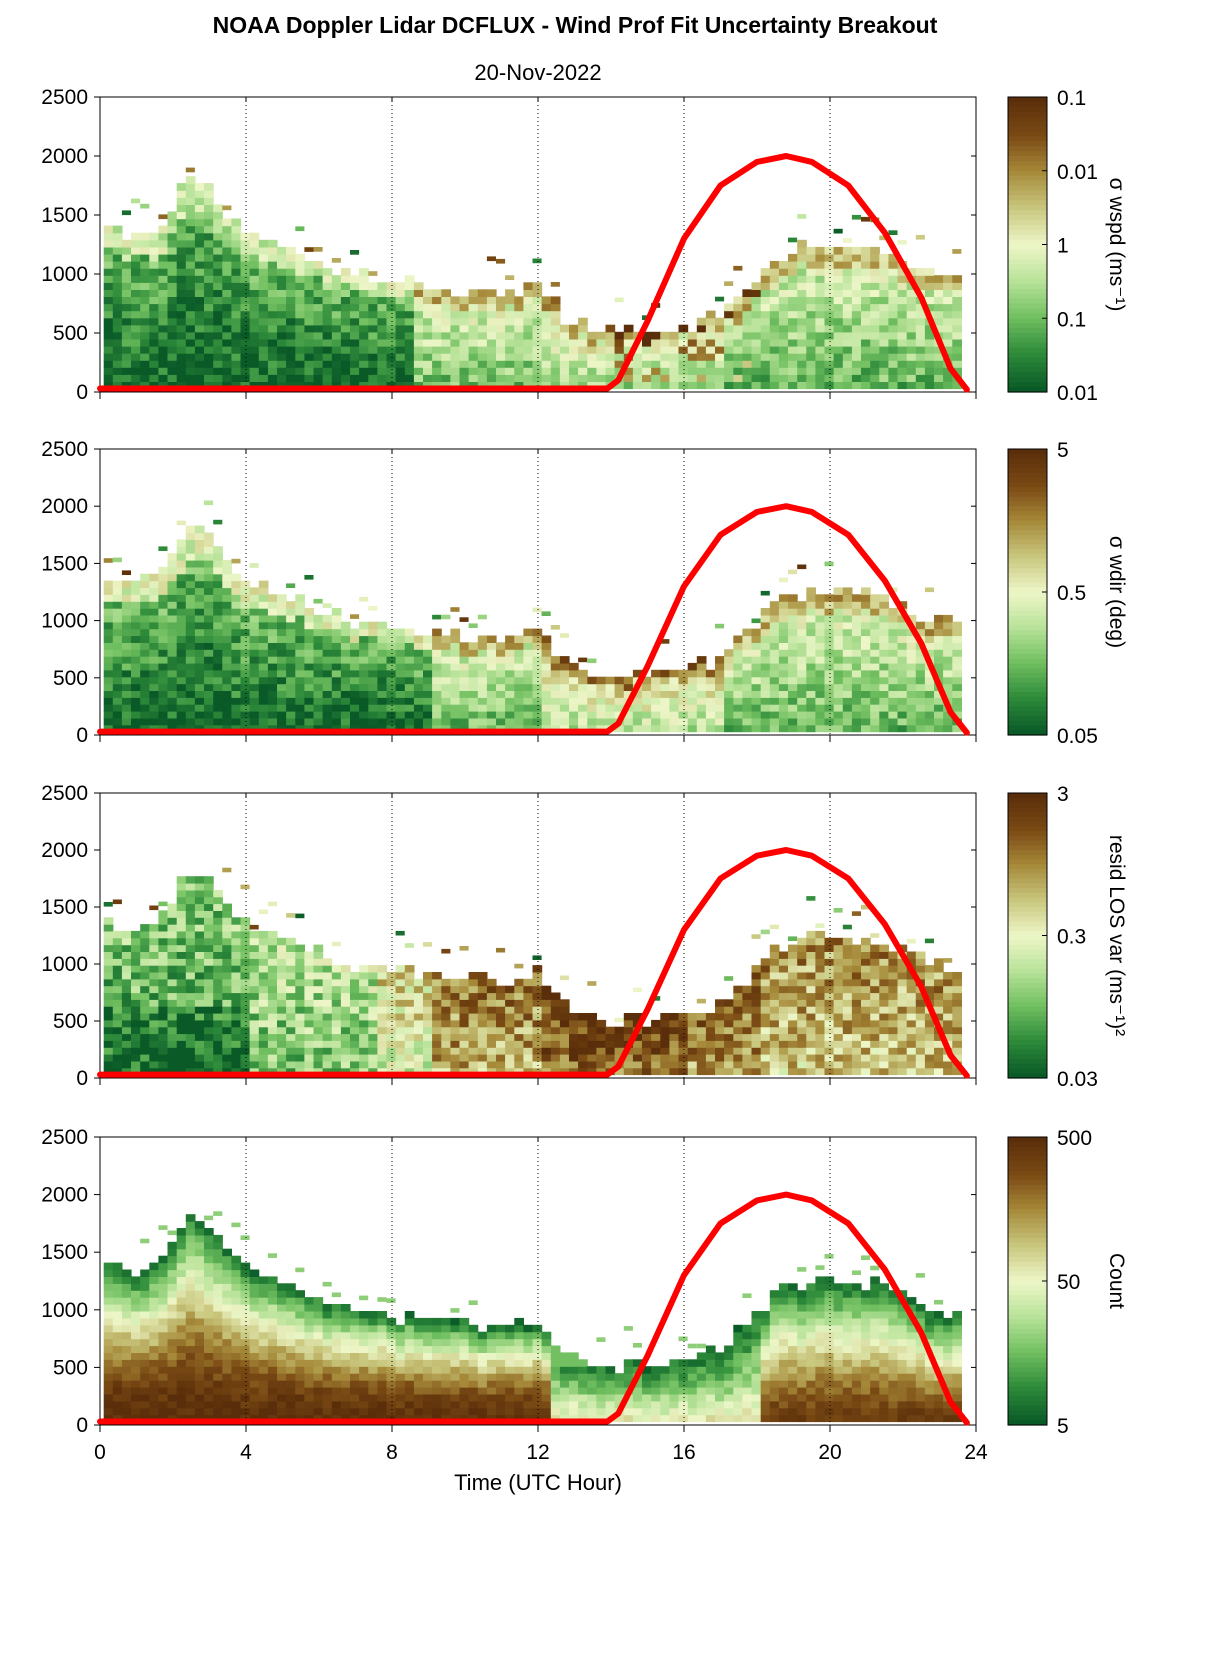  Describe the element at coordinates (70, 333) in the screenshot. I see `y-tick-label: 500` at that location.